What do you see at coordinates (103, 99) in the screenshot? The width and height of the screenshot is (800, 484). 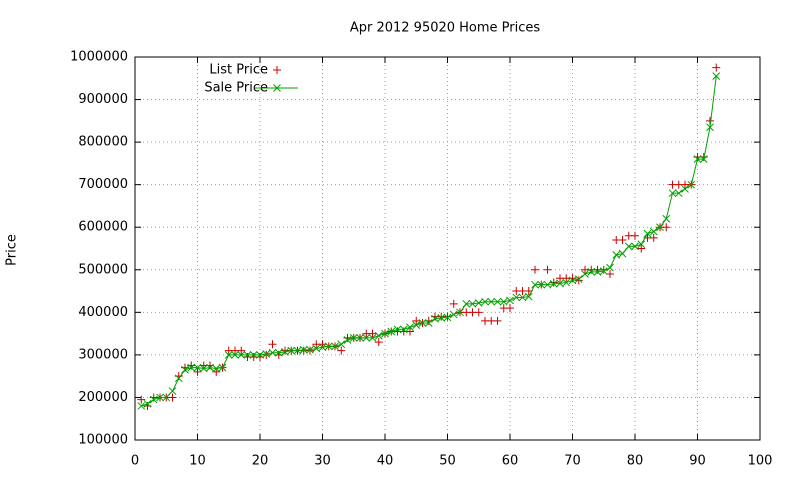 I see `y-tick-label: 900000` at bounding box center [103, 99].